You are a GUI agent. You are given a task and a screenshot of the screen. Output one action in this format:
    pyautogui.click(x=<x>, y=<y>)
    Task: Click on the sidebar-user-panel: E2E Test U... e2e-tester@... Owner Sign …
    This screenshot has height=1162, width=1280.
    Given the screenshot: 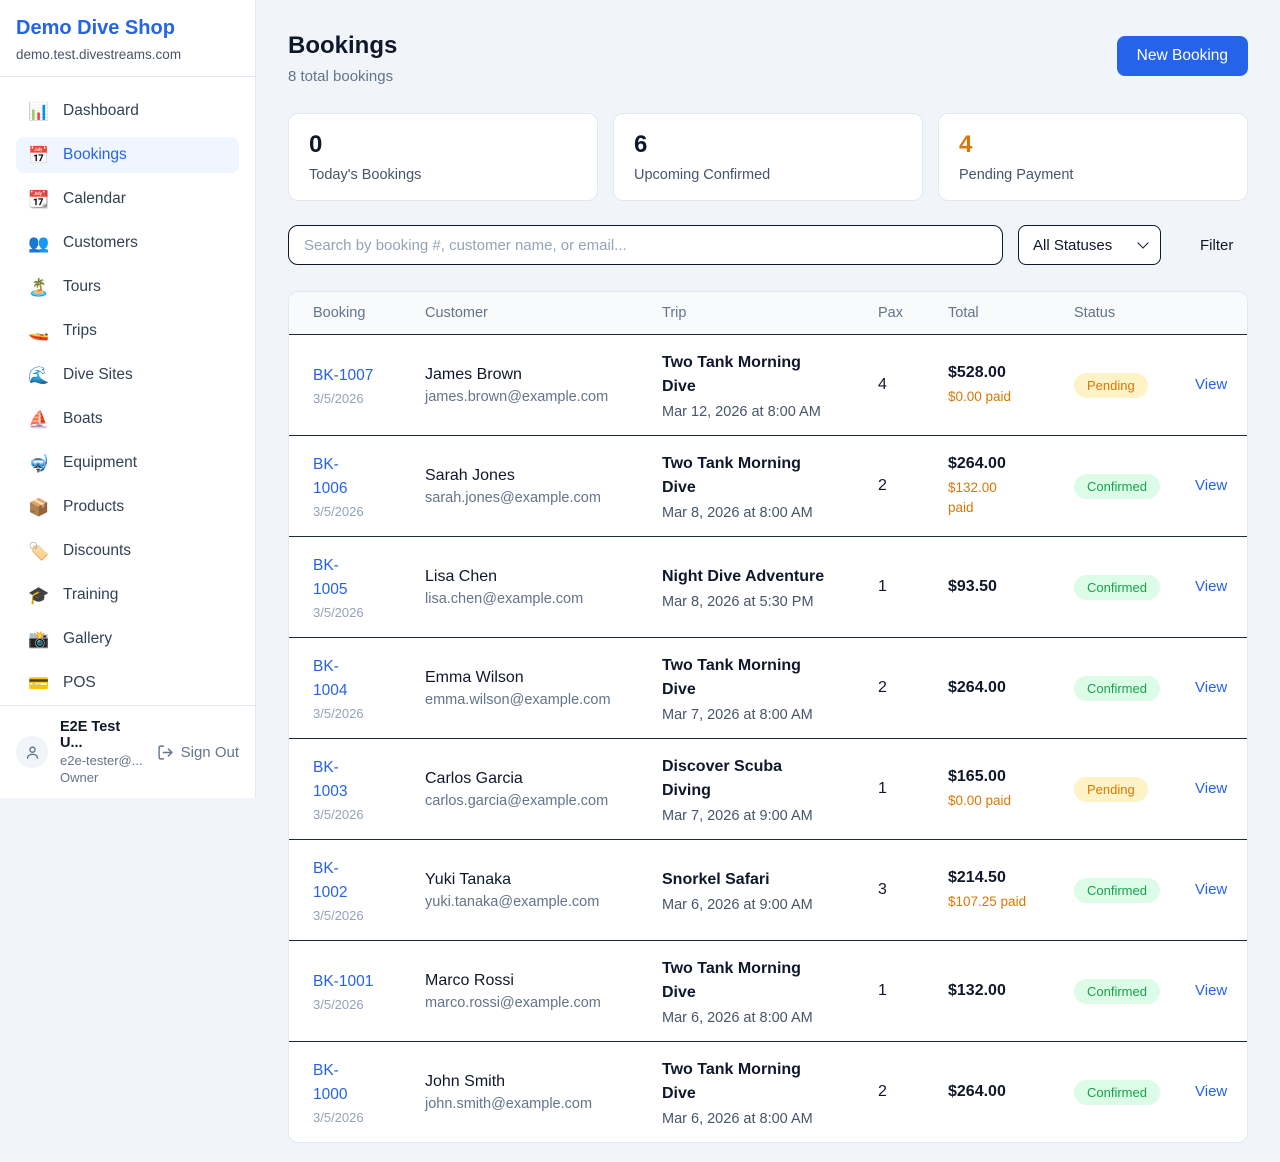 What is the action you would take?
    pyautogui.click(x=127, y=751)
    